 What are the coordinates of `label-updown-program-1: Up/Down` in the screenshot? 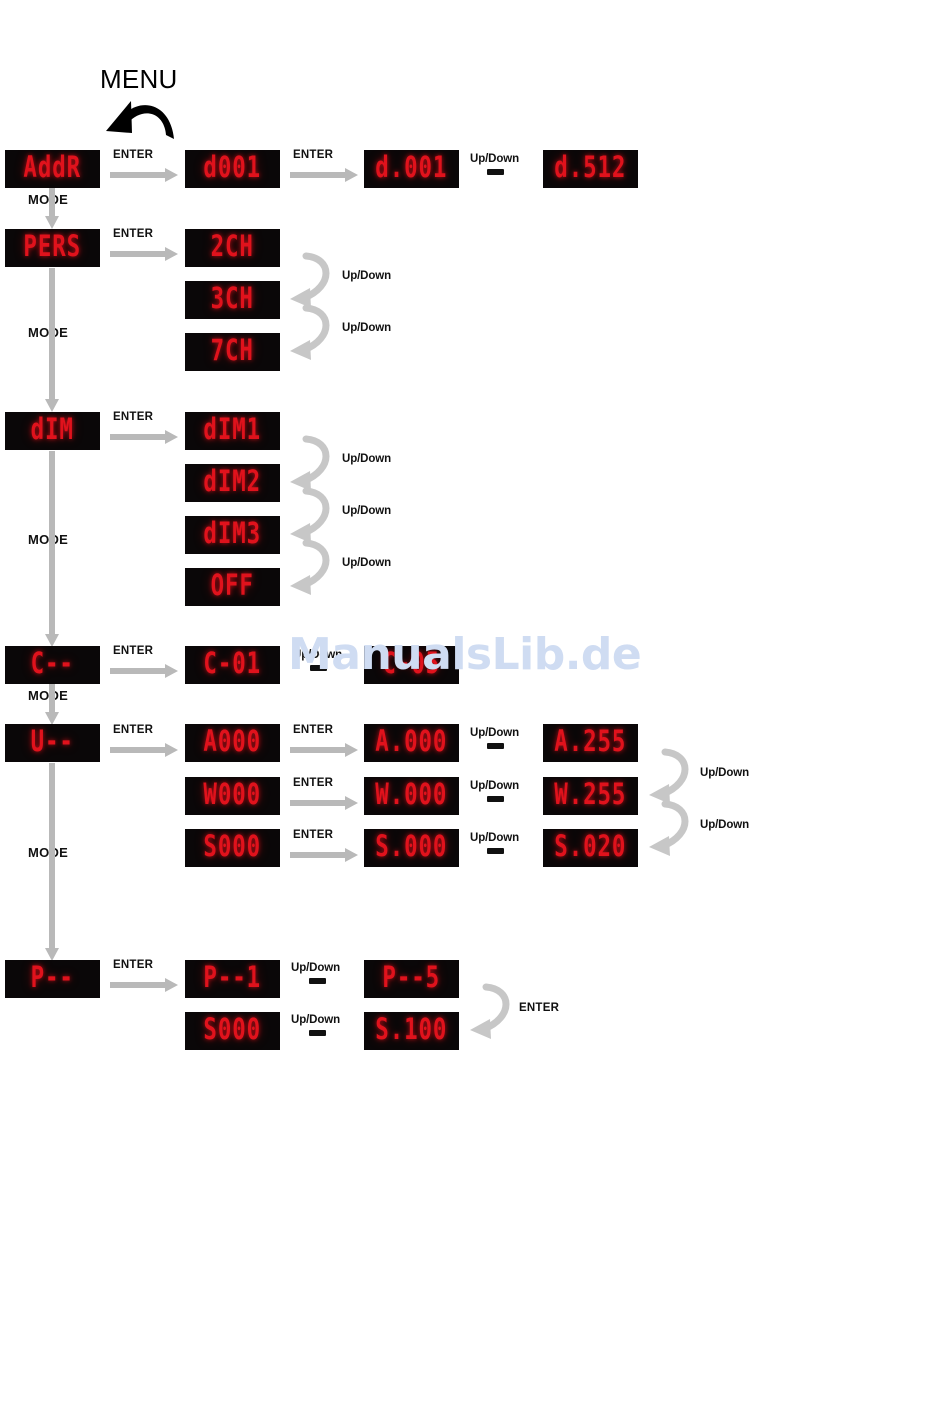 It's located at (316, 968).